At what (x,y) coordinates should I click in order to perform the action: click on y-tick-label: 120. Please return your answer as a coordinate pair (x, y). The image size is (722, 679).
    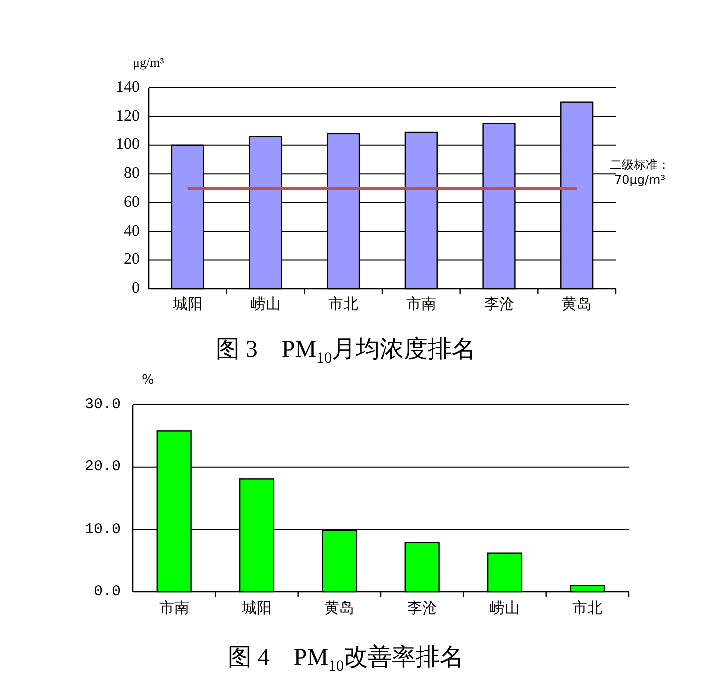
    Looking at the image, I should click on (127, 117).